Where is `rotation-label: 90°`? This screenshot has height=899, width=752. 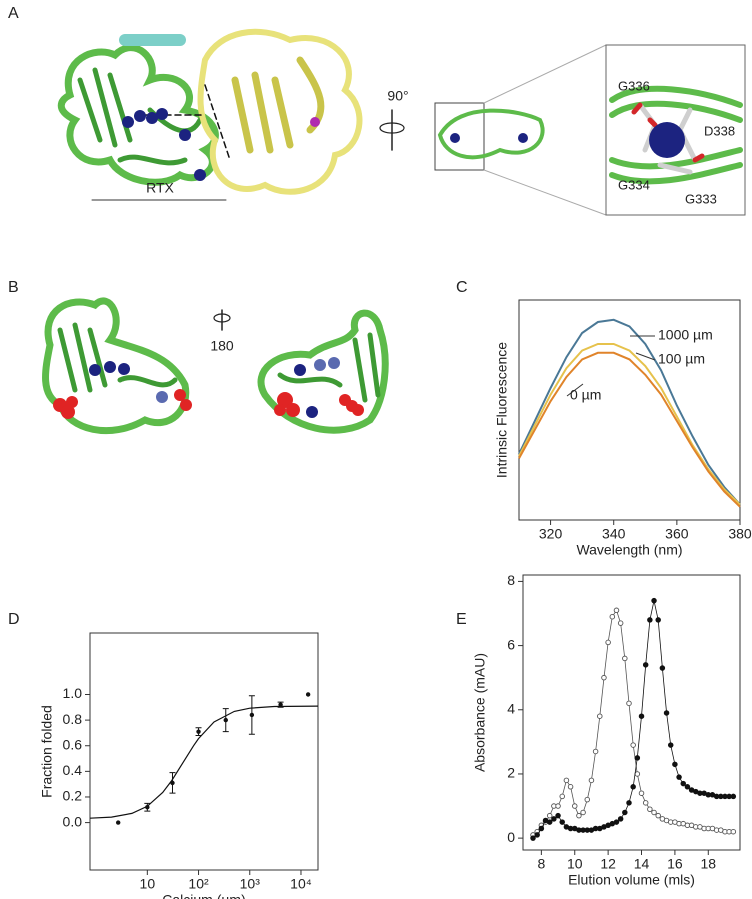
rotation-label: 90° is located at coordinates (397, 96).